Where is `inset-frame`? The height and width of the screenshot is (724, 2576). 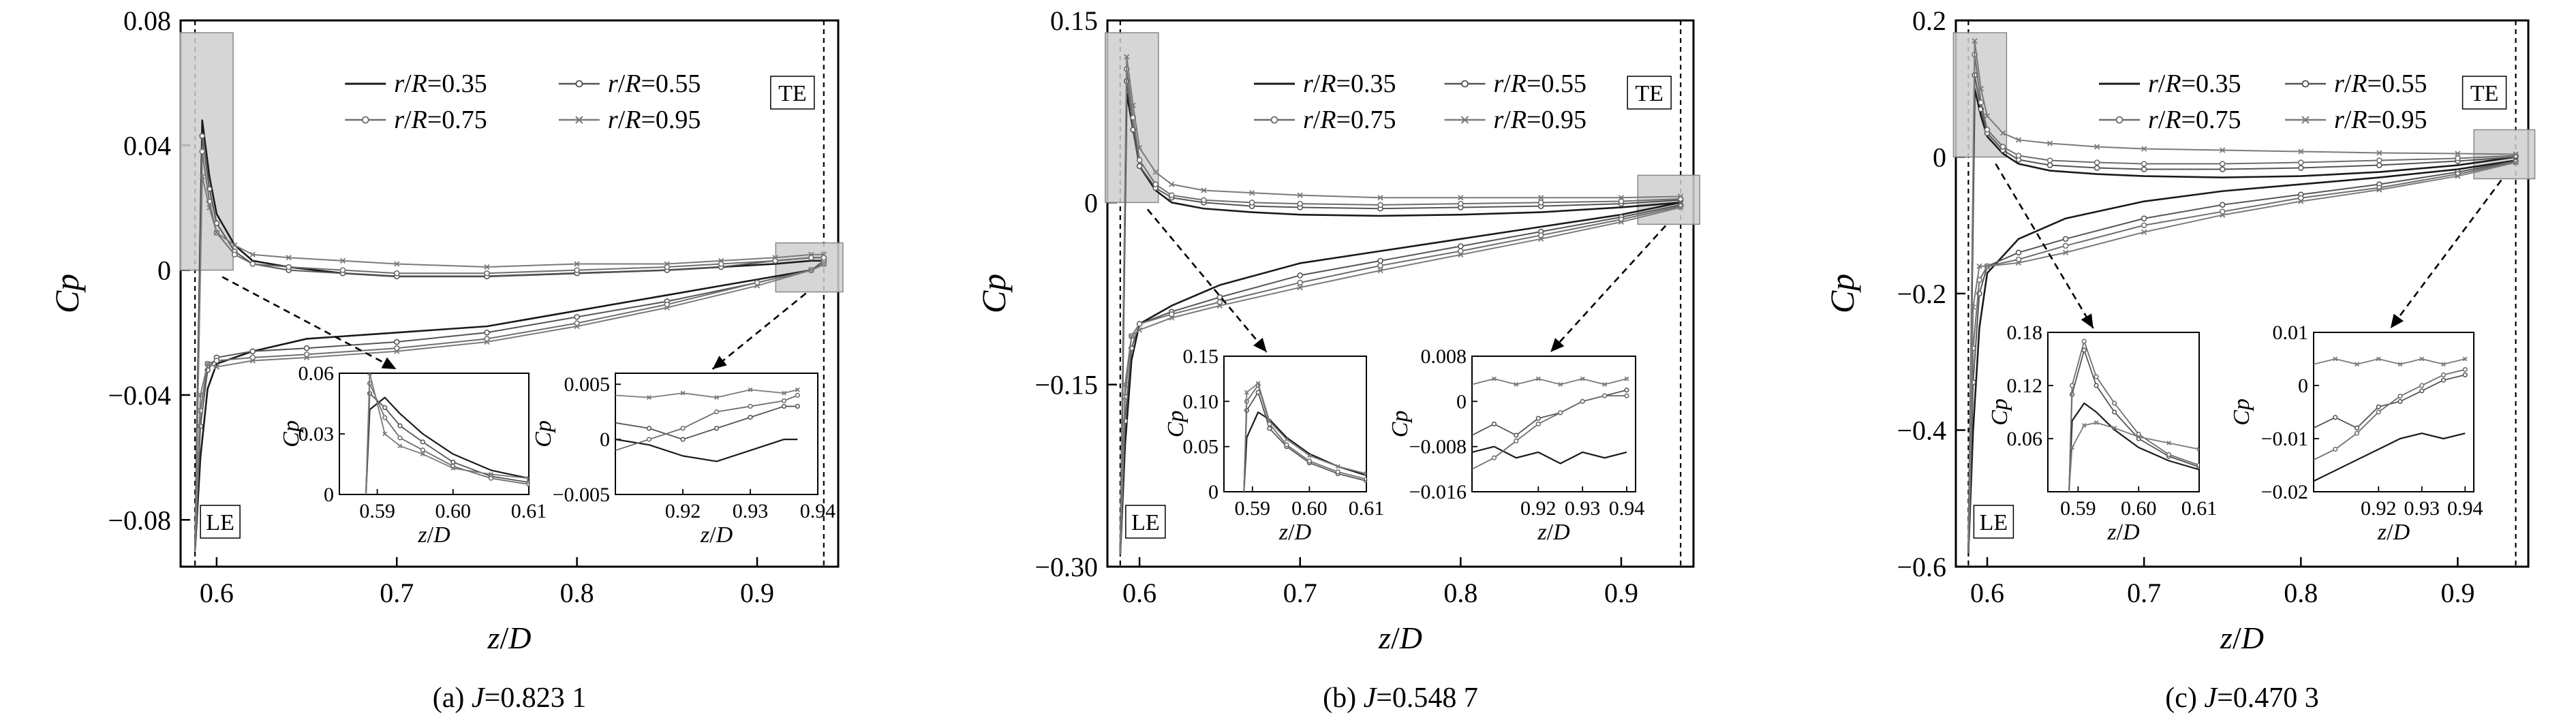
inset-frame is located at coordinates (716, 434).